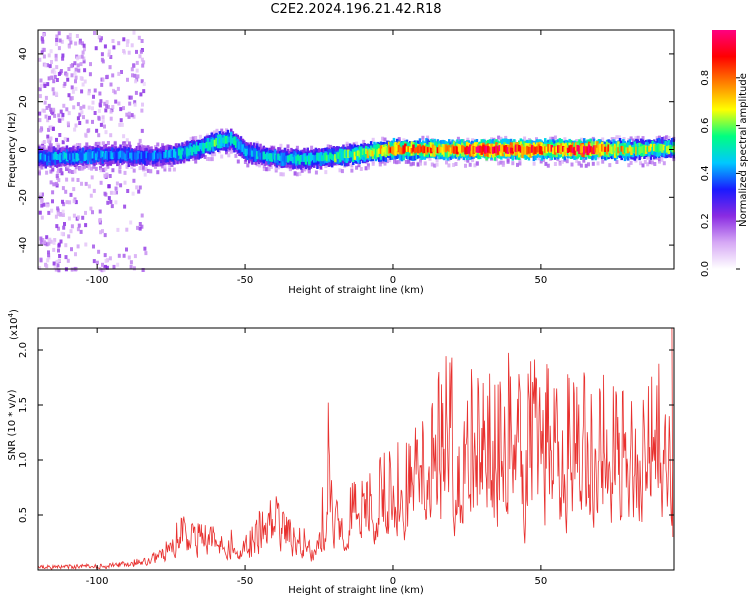  Describe the element at coordinates (23, 54) in the screenshot. I see `y-tick-label: 40` at that location.